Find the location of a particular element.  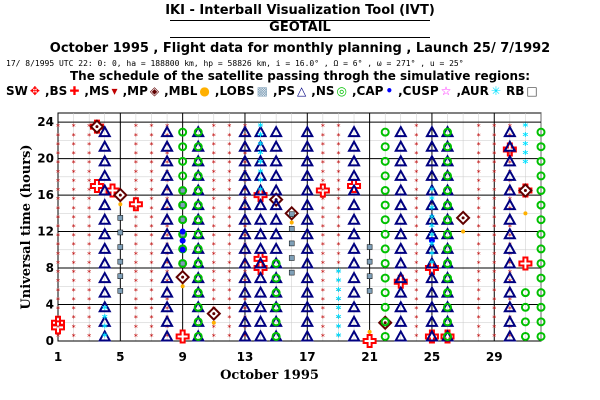

legend-label: CUSP is located at coordinates (420, 91).